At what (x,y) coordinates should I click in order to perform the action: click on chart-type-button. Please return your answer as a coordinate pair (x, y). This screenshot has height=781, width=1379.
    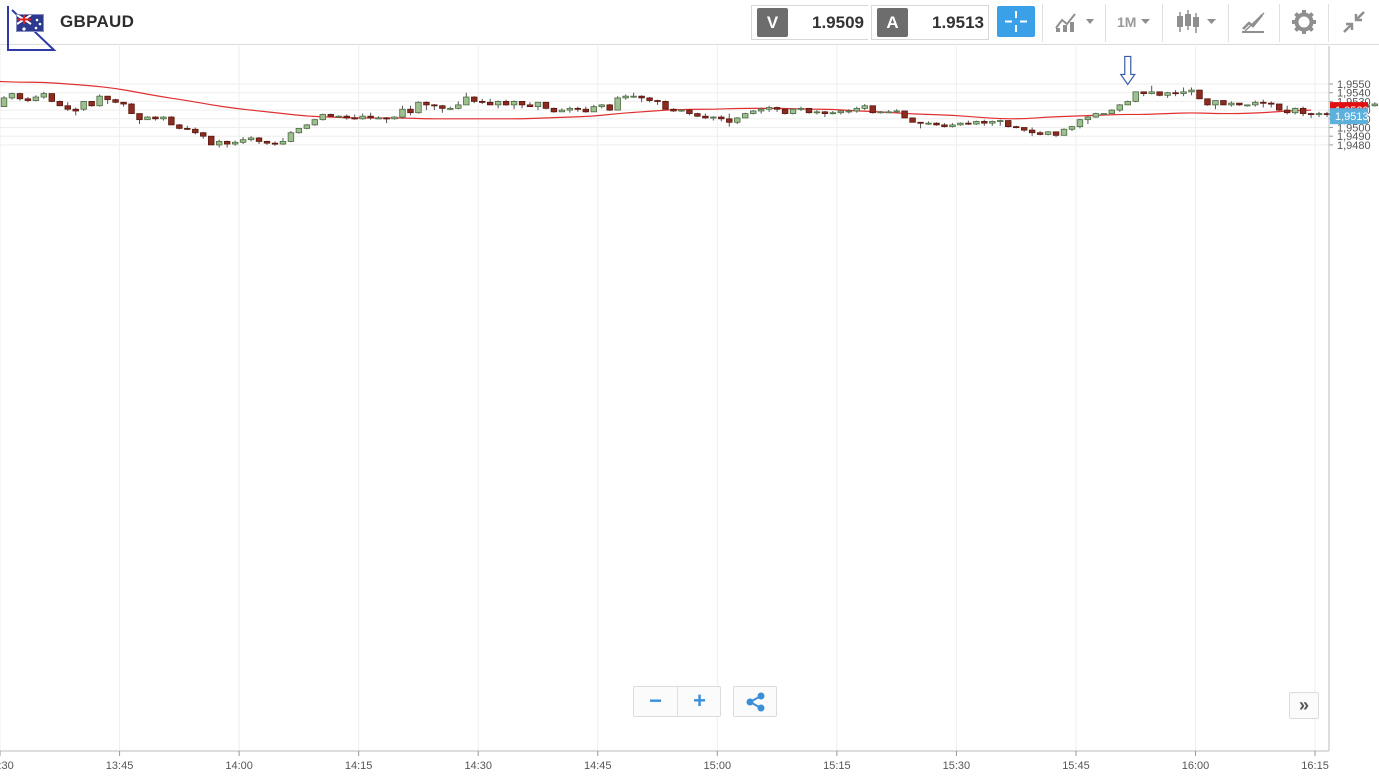
    Looking at the image, I should click on (1198, 22).